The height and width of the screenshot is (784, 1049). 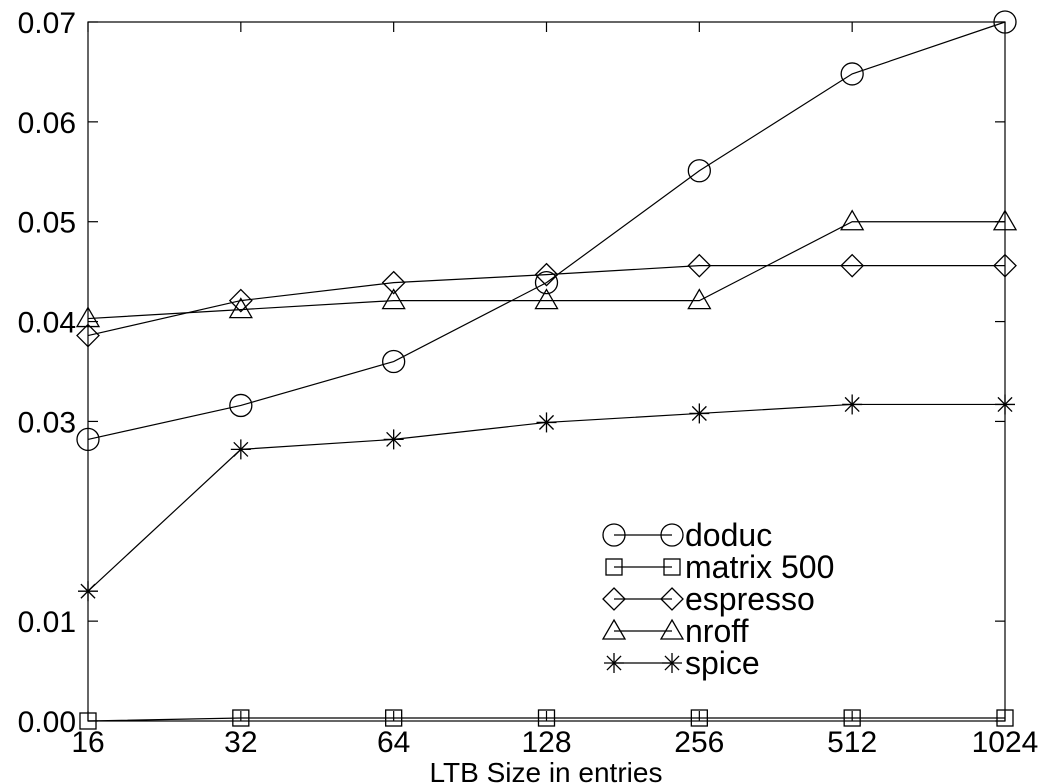 What do you see at coordinates (393, 742) in the screenshot?
I see `x-tick-label: 64` at bounding box center [393, 742].